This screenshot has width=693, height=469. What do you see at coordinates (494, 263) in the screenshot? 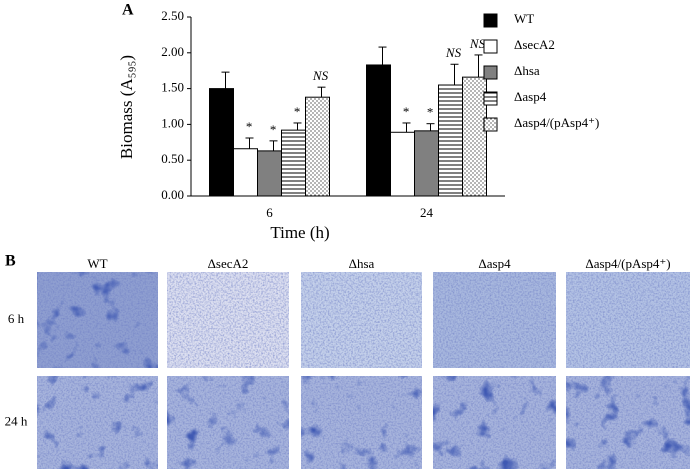
I see `column-header: Δasp4` at bounding box center [494, 263].